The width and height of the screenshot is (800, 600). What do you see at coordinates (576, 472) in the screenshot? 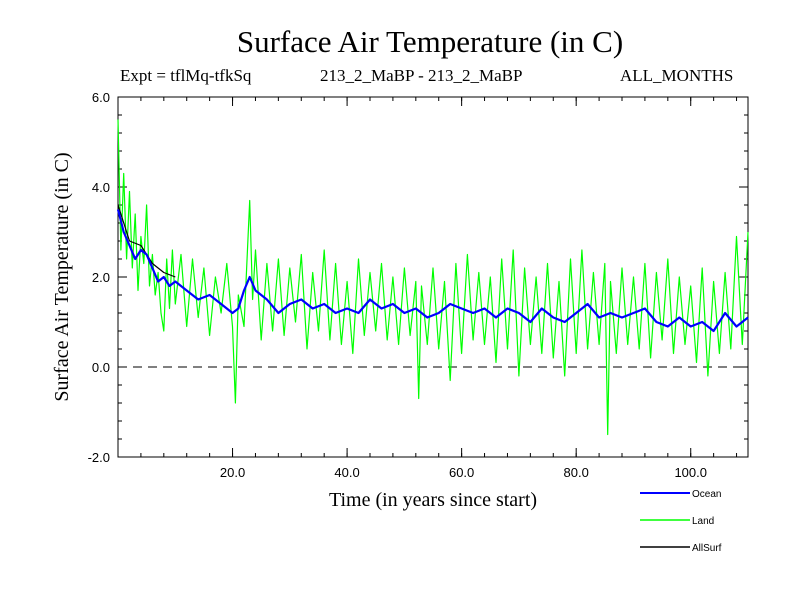
I see `x-tick-label: 80.0` at bounding box center [576, 472].